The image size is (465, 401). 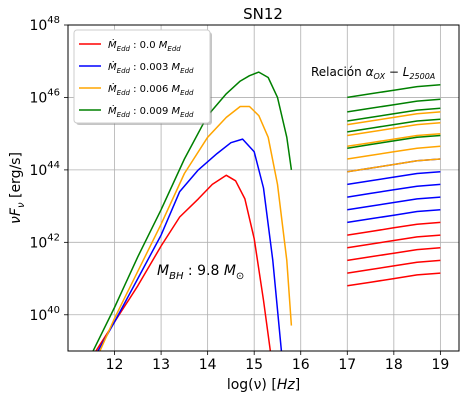 What do you see at coordinates (277, 362) in the screenshot?
I see `x-axis-ticks: 12 13 14 15 16 17 18 19` at bounding box center [277, 362].